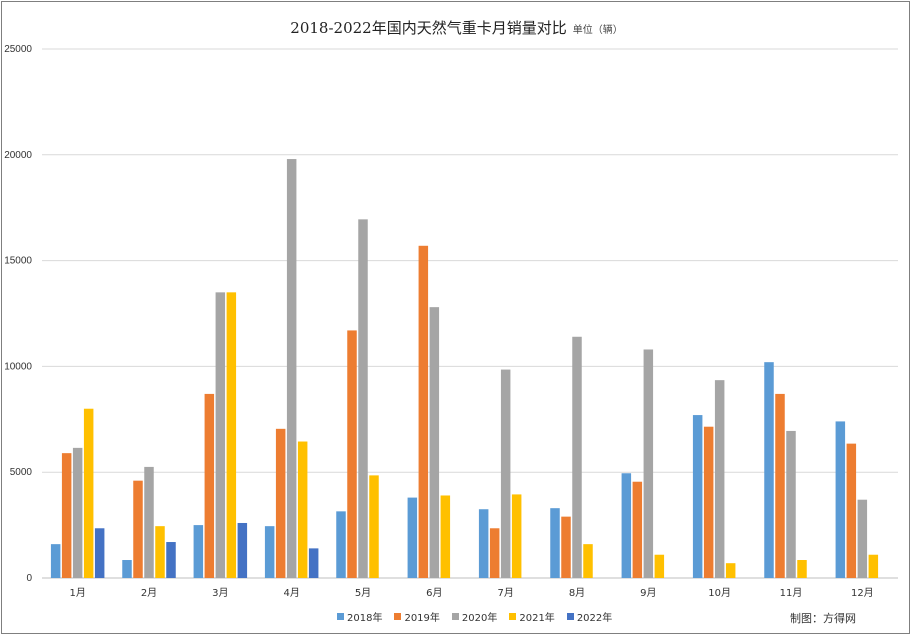  I want to click on y-tick-label: 20000, so click(18, 155).